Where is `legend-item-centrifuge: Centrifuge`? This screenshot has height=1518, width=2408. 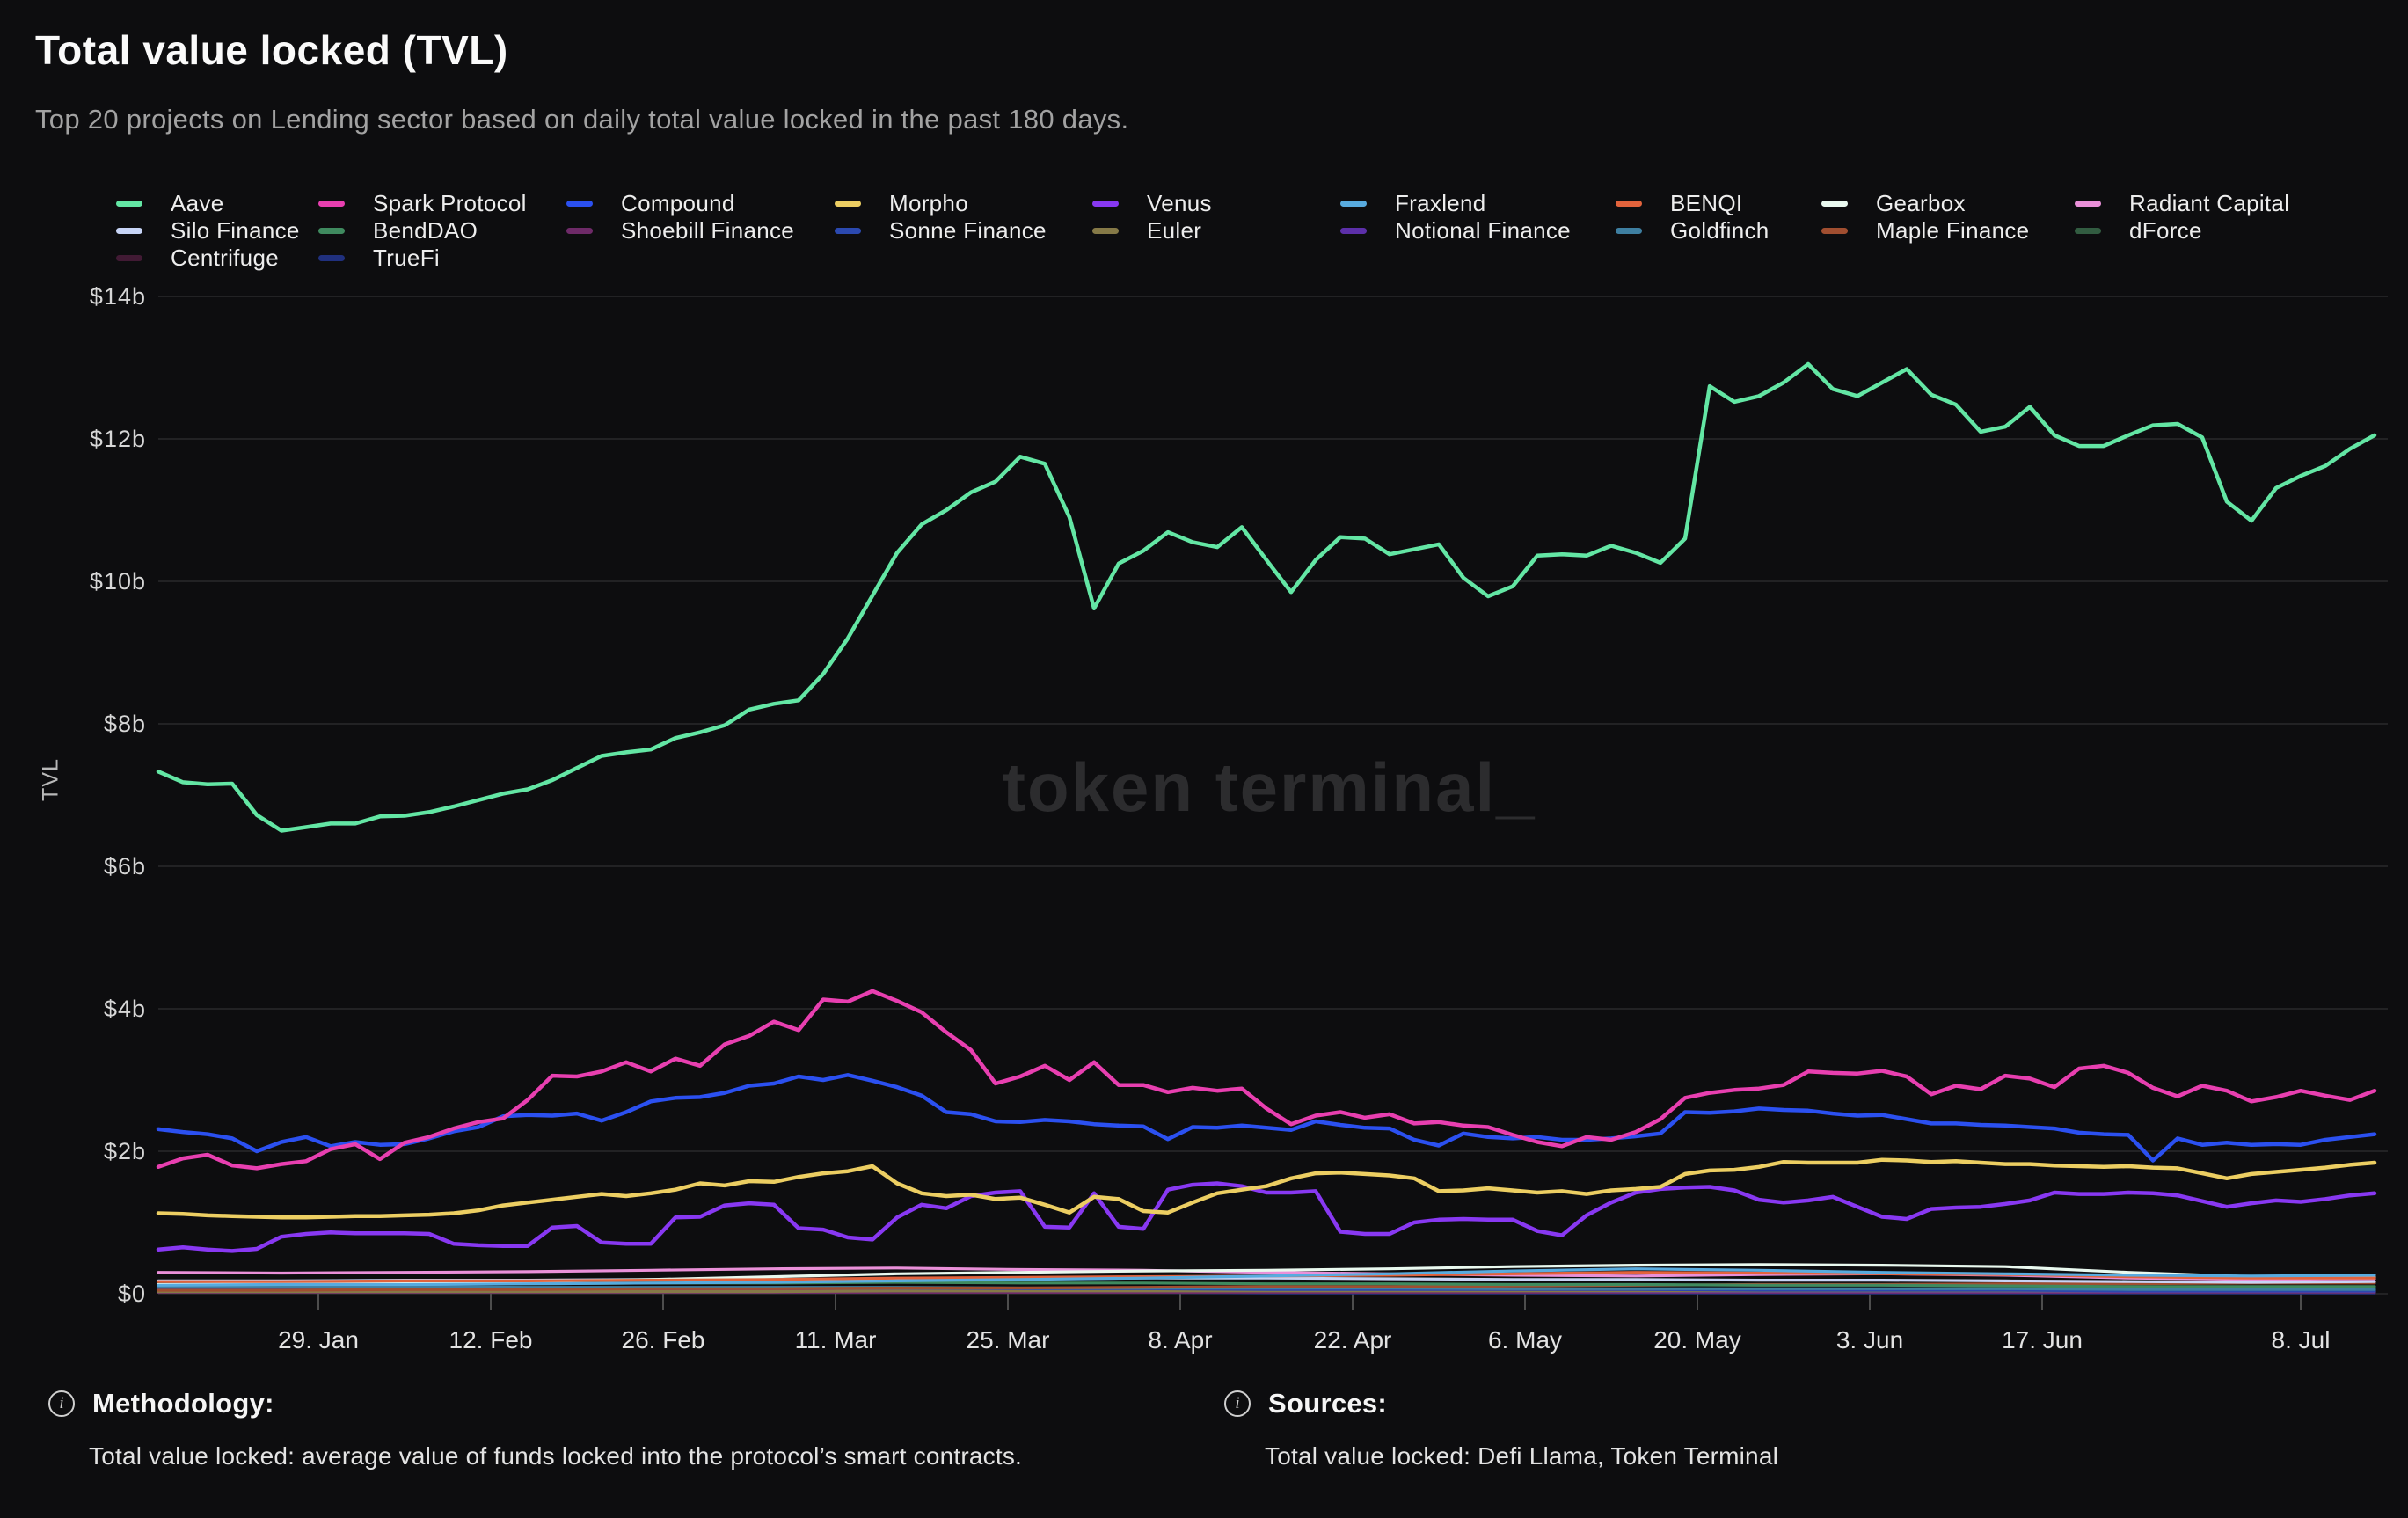 legend-item-centrifuge: Centrifuge is located at coordinates (217, 258).